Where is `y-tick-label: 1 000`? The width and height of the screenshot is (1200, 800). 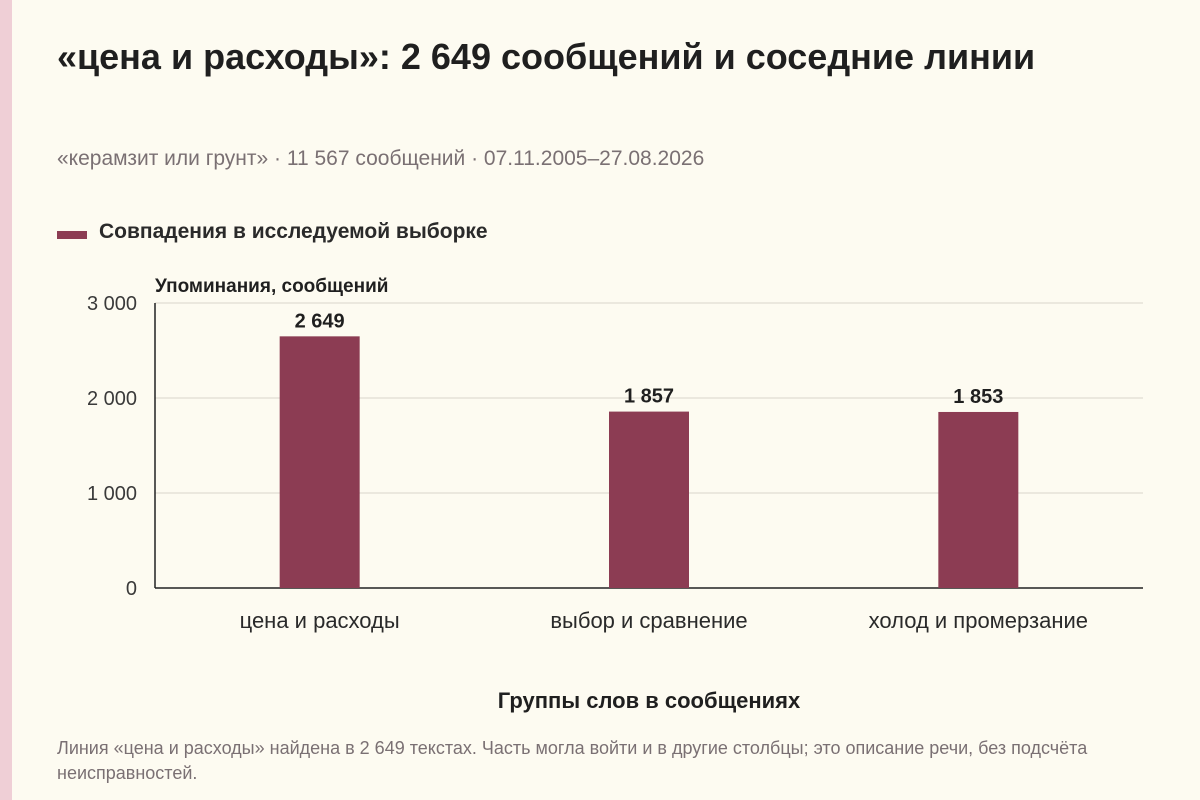
y-tick-label: 1 000 is located at coordinates (112, 494).